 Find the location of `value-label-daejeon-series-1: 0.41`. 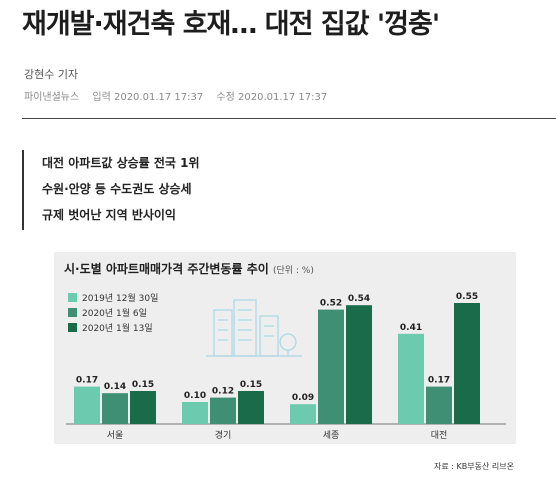

value-label-daejeon-series-1: 0.41 is located at coordinates (411, 328).